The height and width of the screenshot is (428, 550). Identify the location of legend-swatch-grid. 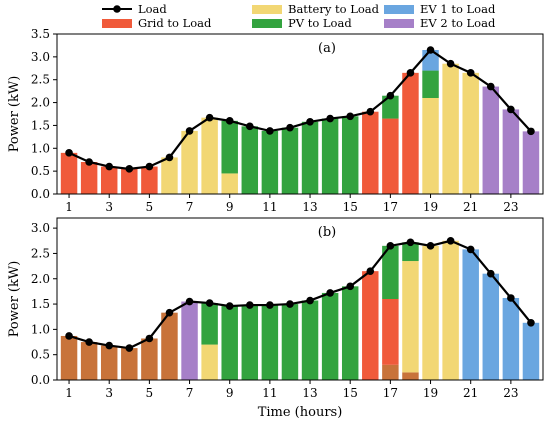
(117, 23).